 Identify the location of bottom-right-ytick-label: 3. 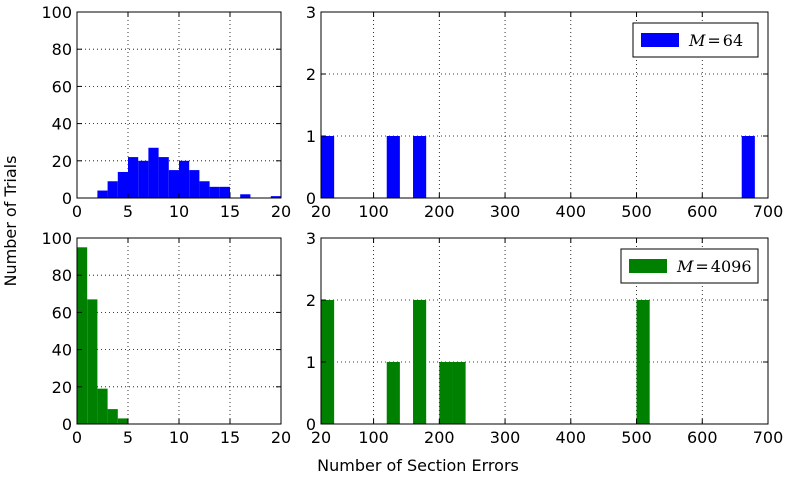
(311, 238).